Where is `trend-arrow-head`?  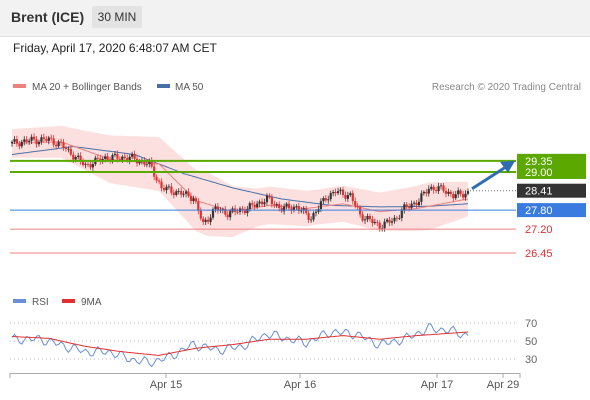 trend-arrow-head is located at coordinates (507, 166).